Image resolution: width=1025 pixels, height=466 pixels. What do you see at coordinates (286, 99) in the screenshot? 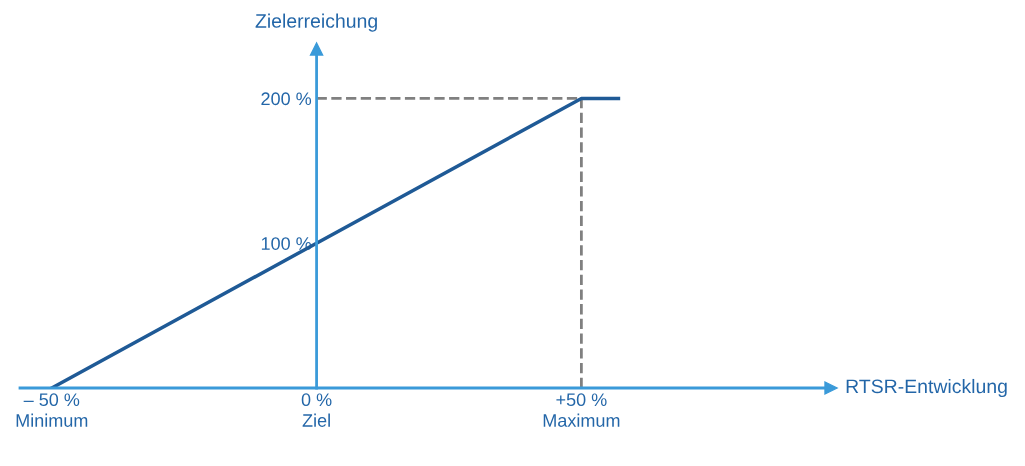
I see `y-tick-label: 200 %` at bounding box center [286, 99].